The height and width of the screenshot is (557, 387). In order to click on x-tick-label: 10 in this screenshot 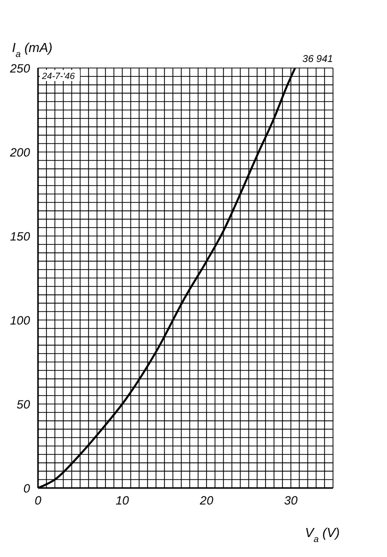, I will do `click(123, 501)`.